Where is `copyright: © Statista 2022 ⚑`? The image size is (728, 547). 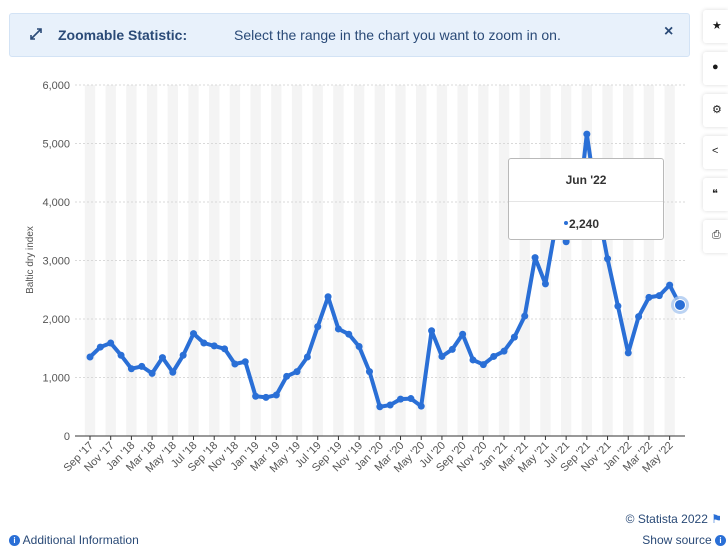
copyright: © Statista 2022 ⚑ is located at coordinates (673, 519).